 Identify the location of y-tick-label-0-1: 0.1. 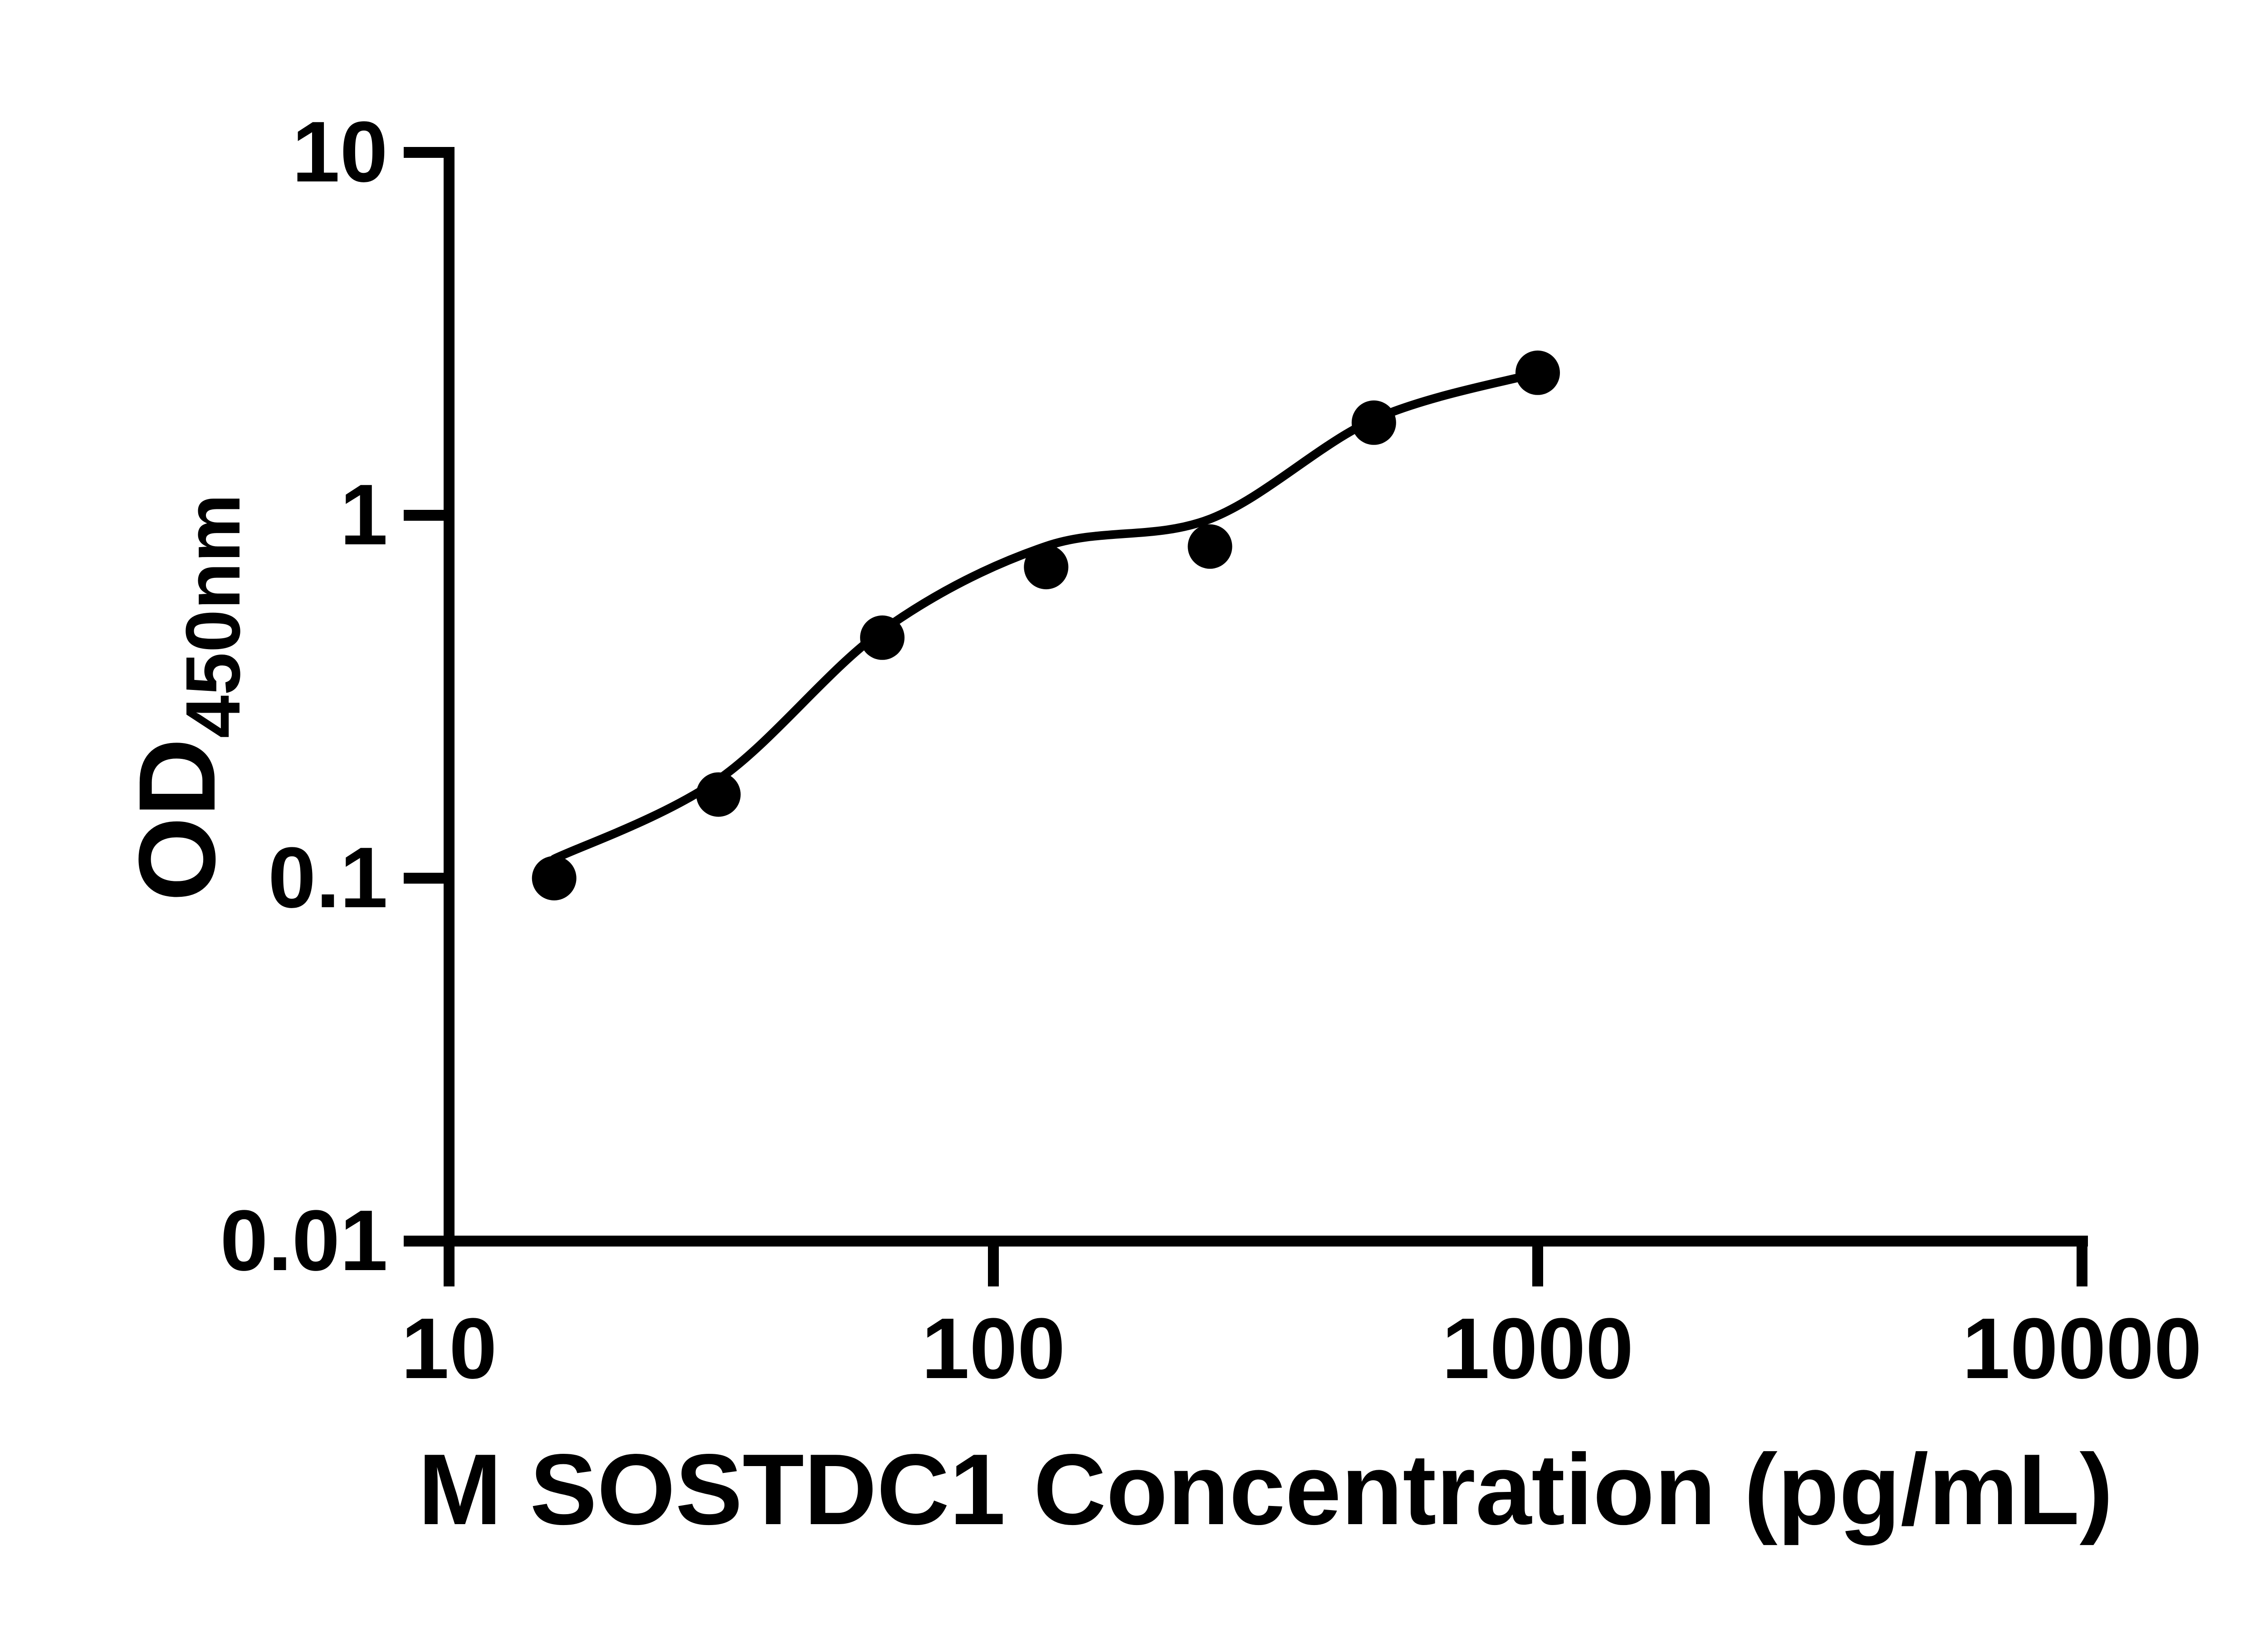
(328, 878).